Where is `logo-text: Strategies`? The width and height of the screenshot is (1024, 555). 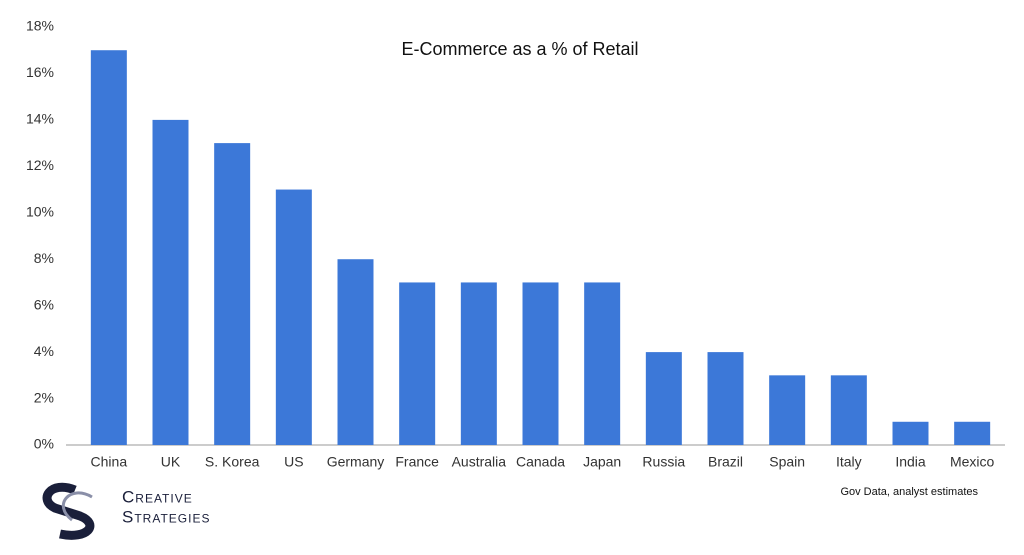 logo-text: Strategies is located at coordinates (166, 516).